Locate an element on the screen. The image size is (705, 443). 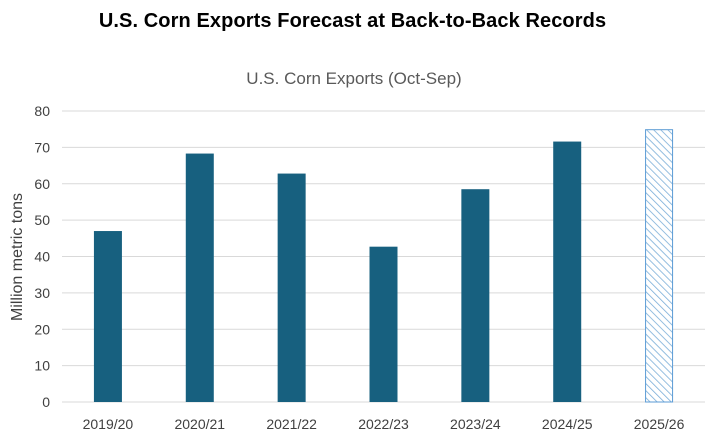
y-tick-label: 70 is located at coordinates (42, 147).